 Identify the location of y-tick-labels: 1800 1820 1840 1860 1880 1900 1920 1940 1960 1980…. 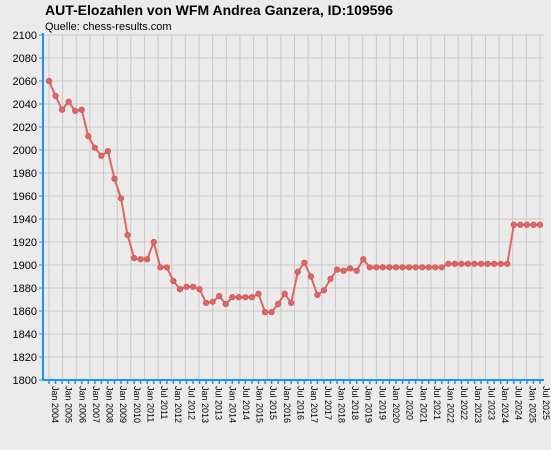
(25, 208).